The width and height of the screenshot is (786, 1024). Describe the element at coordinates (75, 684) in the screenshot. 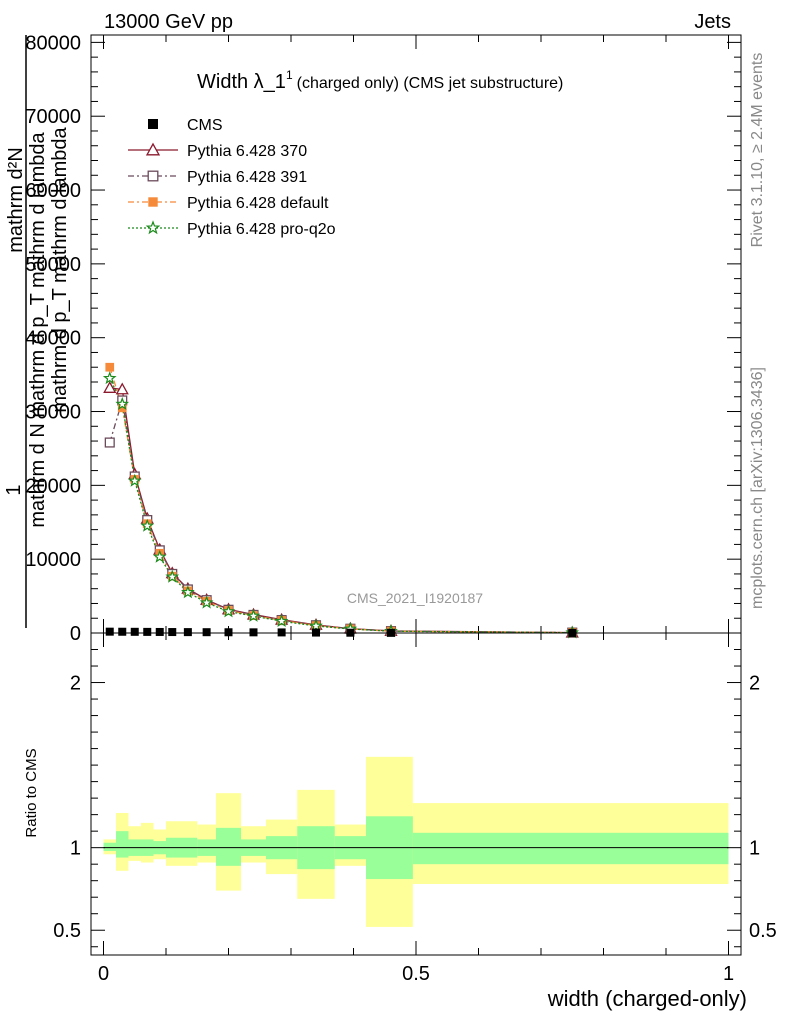

I see `ratio-tick-label: 2` at that location.